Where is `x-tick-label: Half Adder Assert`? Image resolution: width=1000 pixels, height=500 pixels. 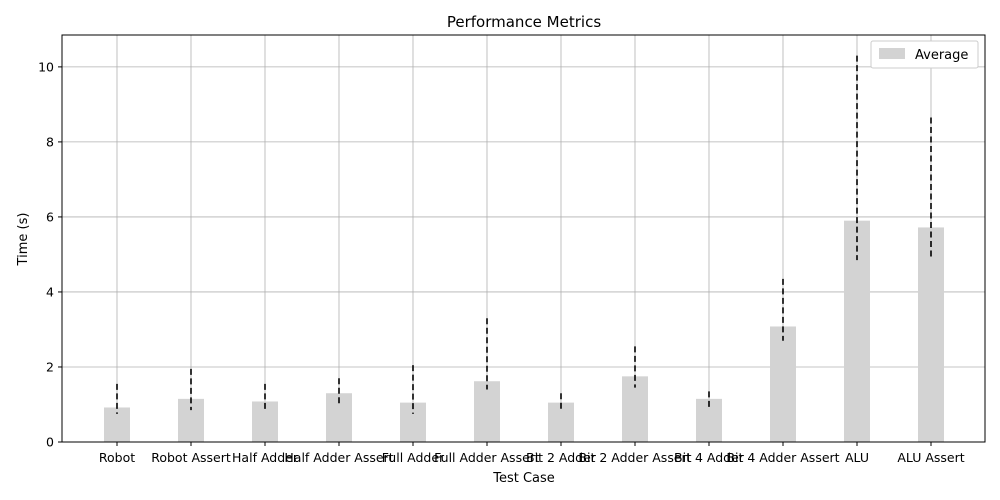 x-tick-label: Half Adder Assert is located at coordinates (338, 457).